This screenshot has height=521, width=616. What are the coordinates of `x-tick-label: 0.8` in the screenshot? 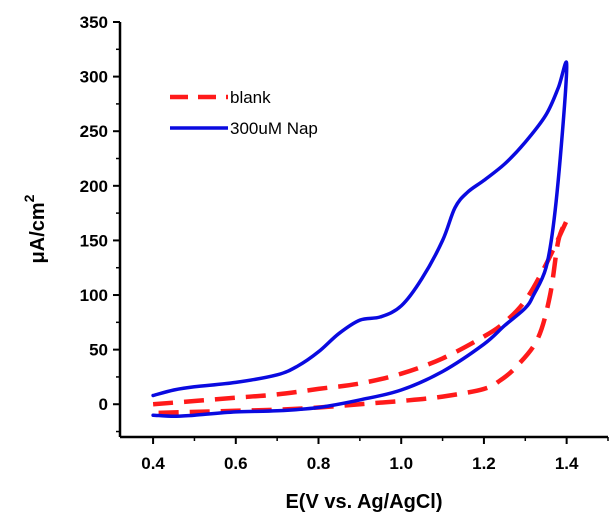 It's located at (319, 463).